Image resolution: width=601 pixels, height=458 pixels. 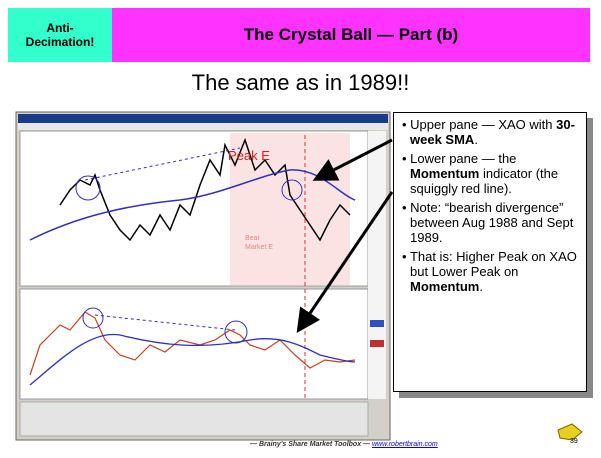 I want to click on momentum-line, so click(x=192, y=343).